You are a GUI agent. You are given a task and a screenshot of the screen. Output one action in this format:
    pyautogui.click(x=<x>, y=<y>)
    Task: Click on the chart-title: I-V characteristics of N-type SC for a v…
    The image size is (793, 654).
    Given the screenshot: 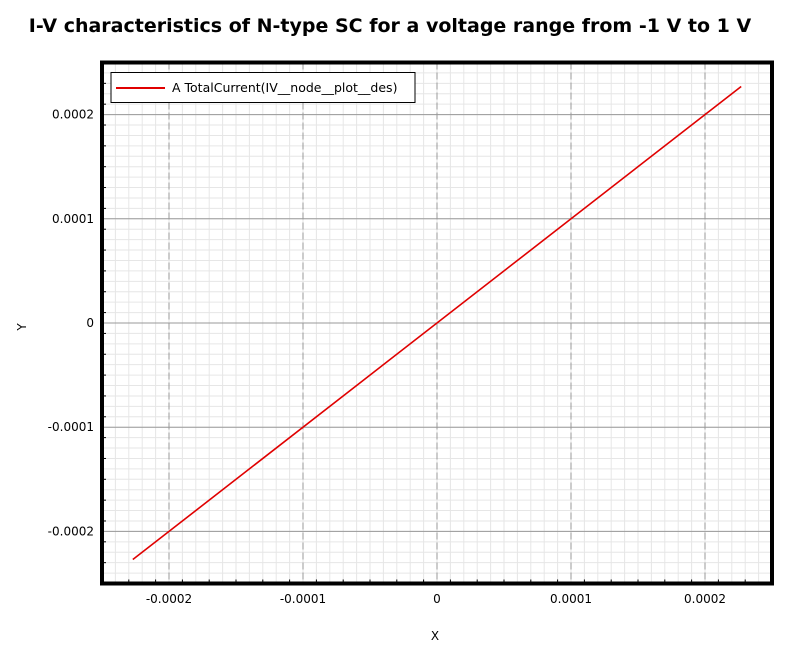 What is the action you would take?
    pyautogui.click(x=390, y=26)
    